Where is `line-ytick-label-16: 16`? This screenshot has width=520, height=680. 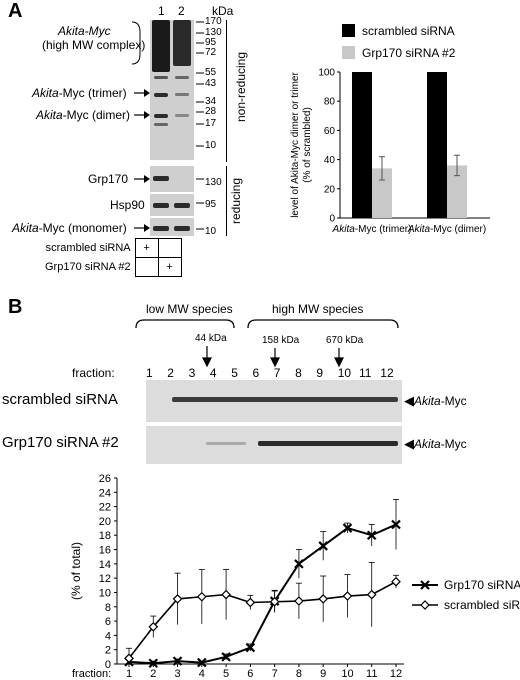 line-ytick-label-16: 16 is located at coordinates (105, 551).